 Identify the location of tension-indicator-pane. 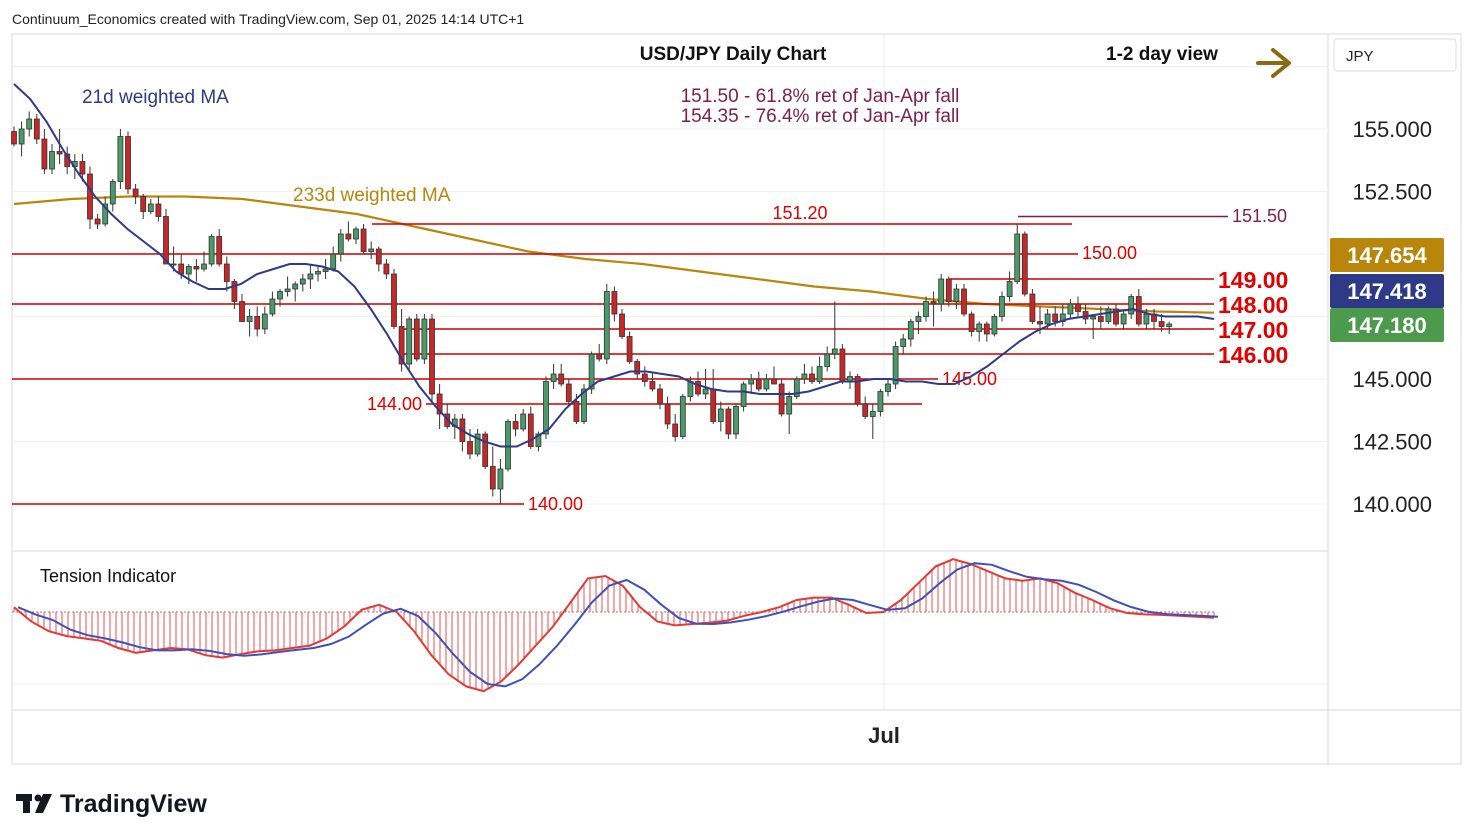
(670, 625).